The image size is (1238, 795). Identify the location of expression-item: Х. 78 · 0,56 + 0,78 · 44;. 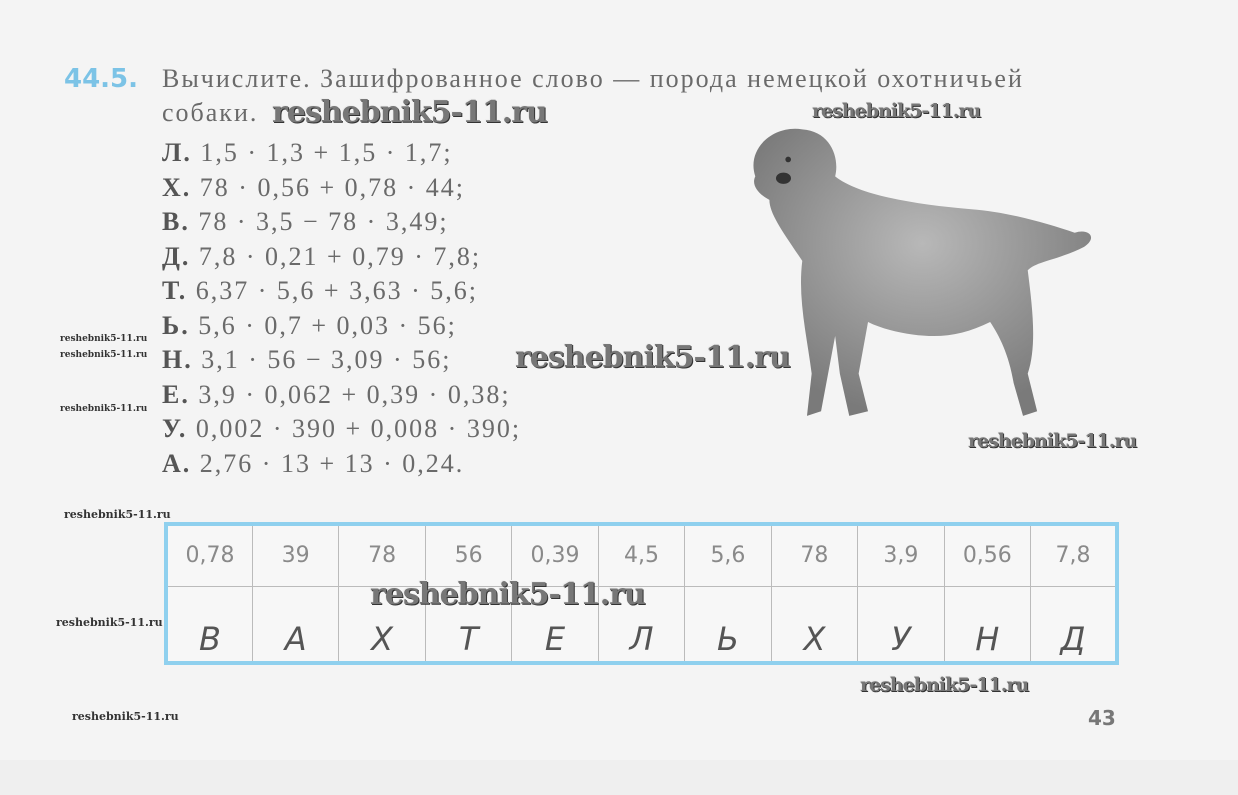
(313, 188).